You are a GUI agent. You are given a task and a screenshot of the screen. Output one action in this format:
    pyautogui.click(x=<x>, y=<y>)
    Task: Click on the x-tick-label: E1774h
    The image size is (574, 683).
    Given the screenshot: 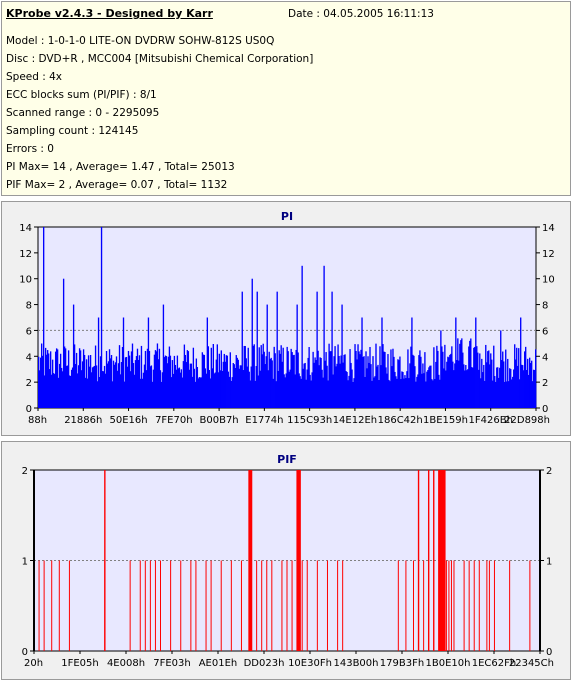 What is the action you would take?
    pyautogui.click(x=264, y=420)
    